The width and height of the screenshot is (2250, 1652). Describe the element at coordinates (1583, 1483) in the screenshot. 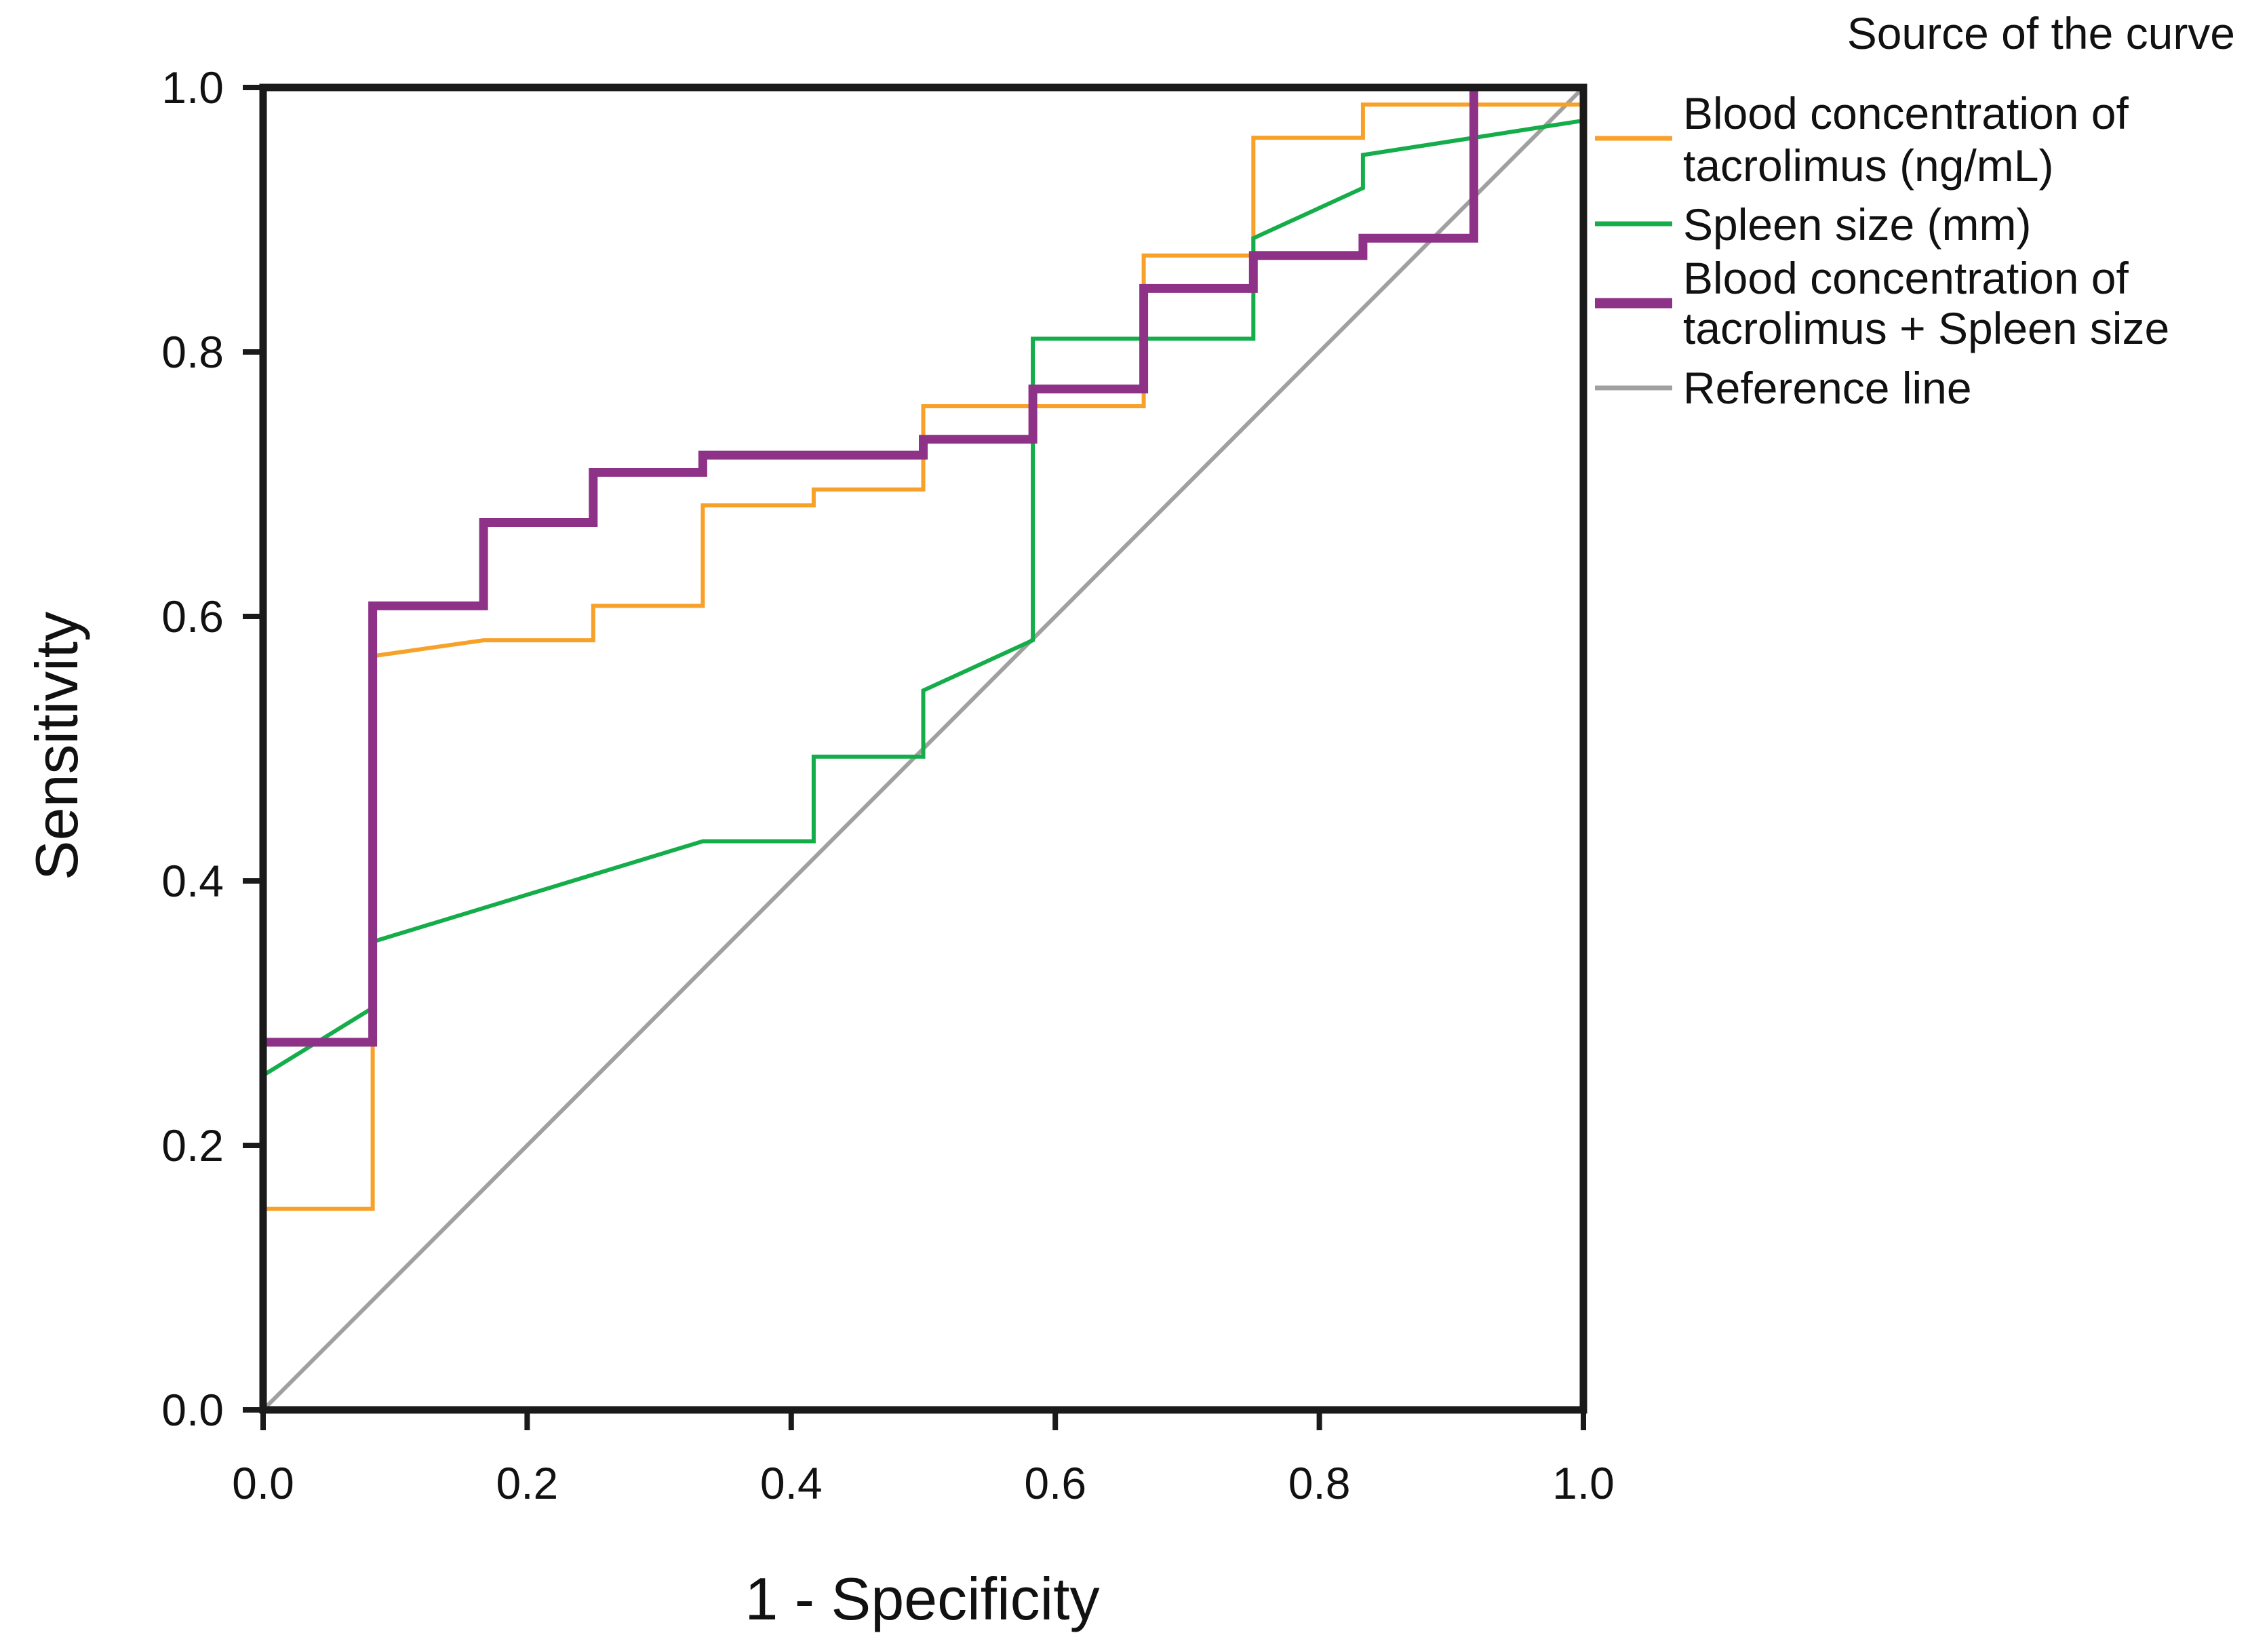

I see `x-tick-label: 1.0` at that location.